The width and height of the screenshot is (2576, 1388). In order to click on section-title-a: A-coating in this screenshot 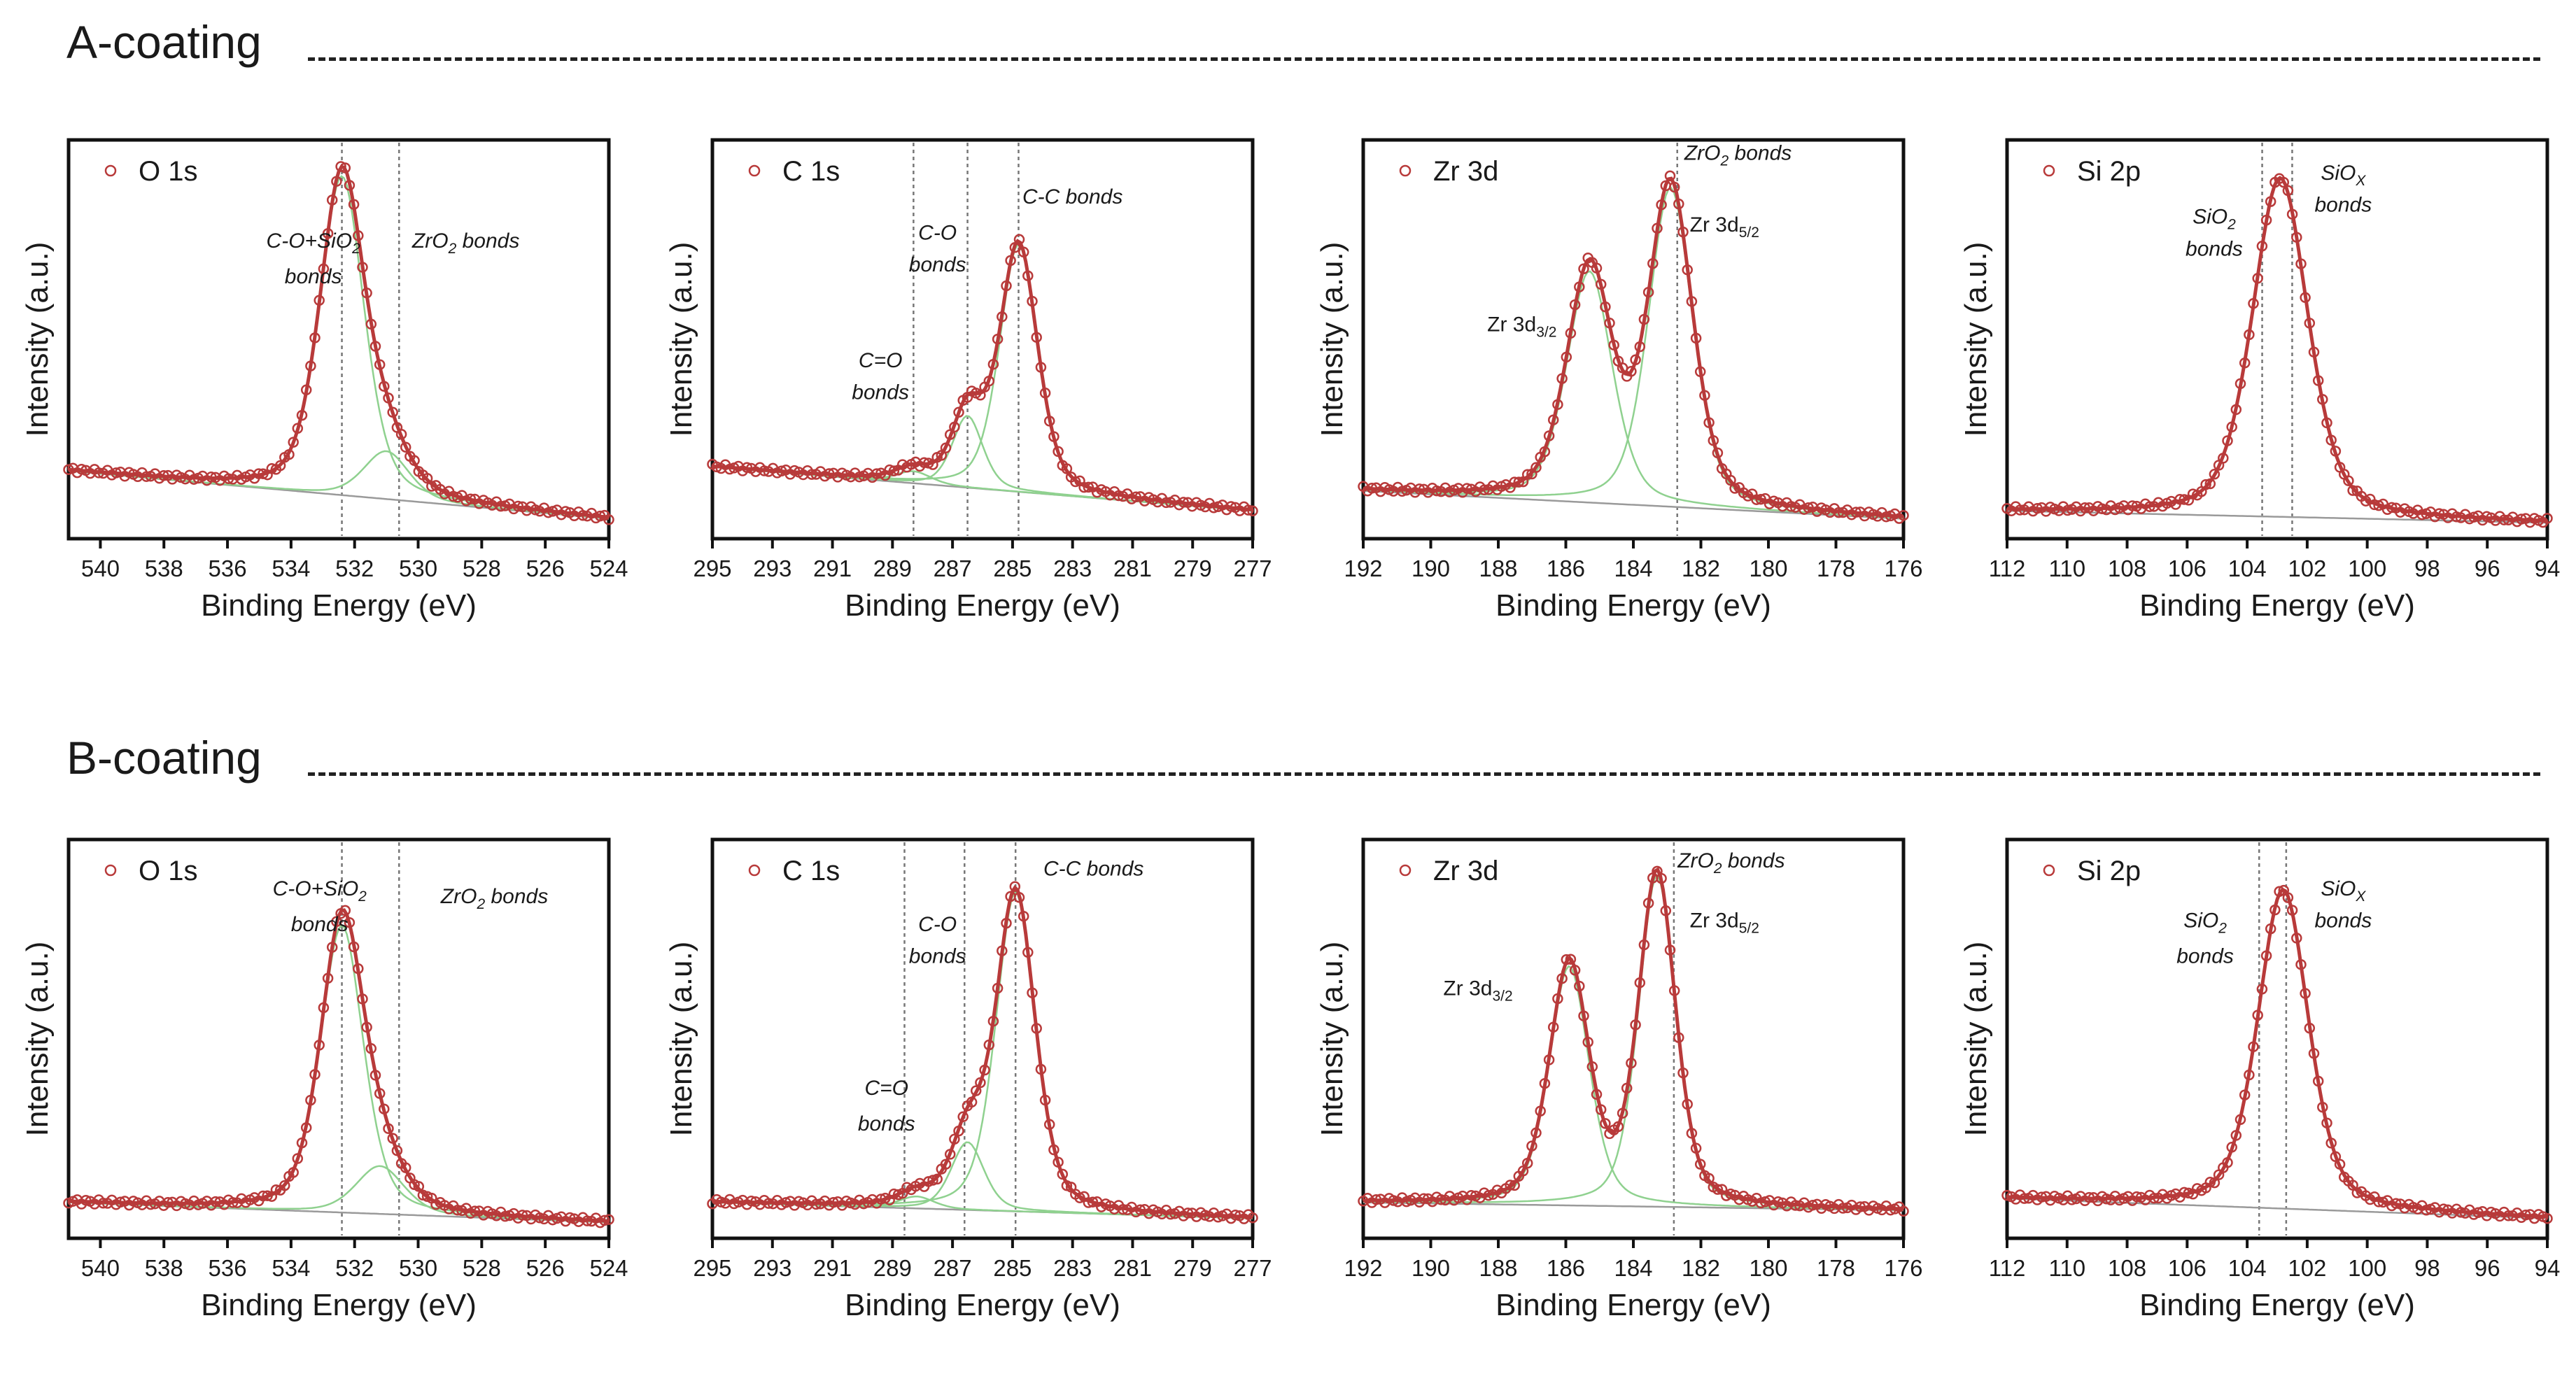, I will do `click(164, 42)`.